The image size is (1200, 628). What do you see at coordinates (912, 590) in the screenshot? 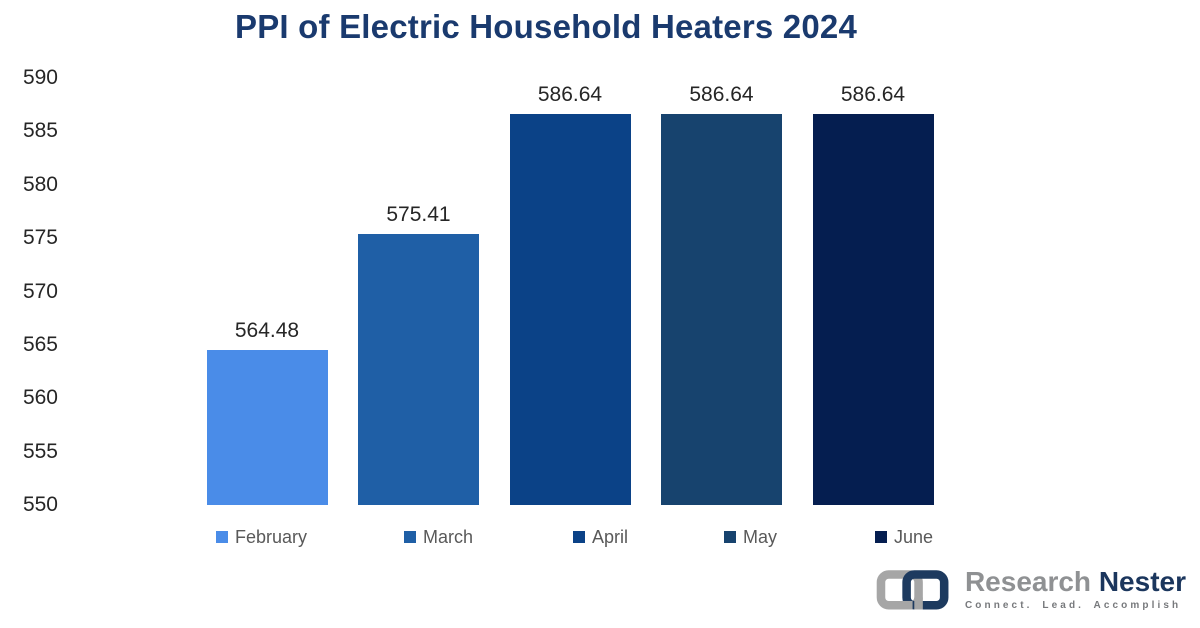
I see `chain-links-icon` at bounding box center [912, 590].